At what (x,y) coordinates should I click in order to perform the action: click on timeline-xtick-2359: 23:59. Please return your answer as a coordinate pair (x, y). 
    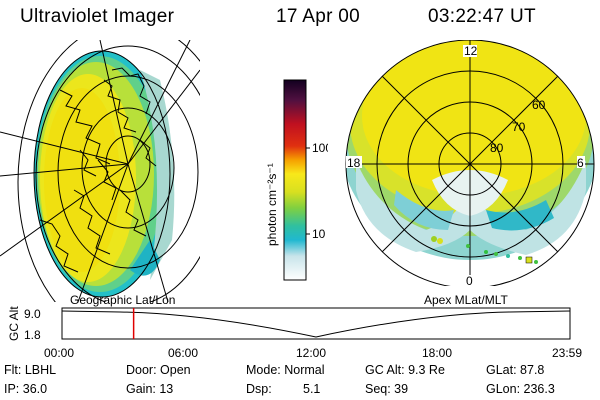
    Looking at the image, I should click on (567, 353).